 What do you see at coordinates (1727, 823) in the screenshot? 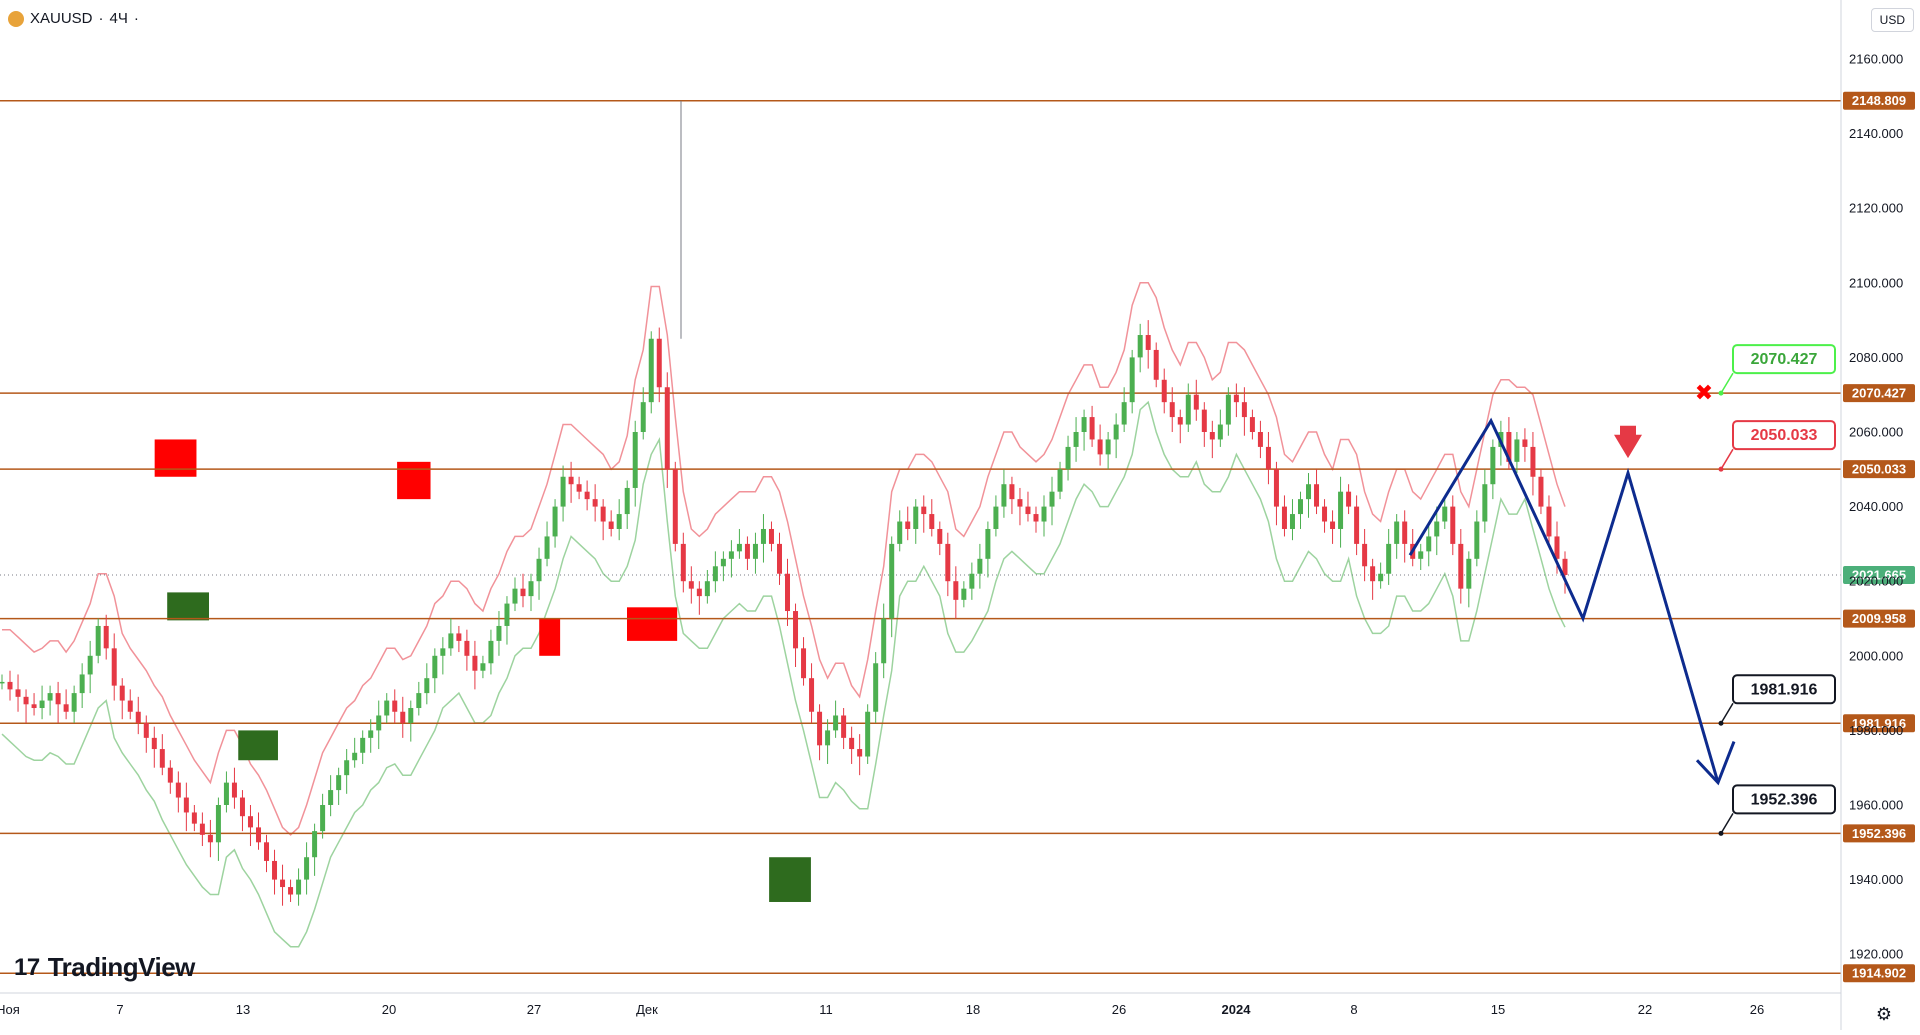
I see `callout-leader` at bounding box center [1727, 823].